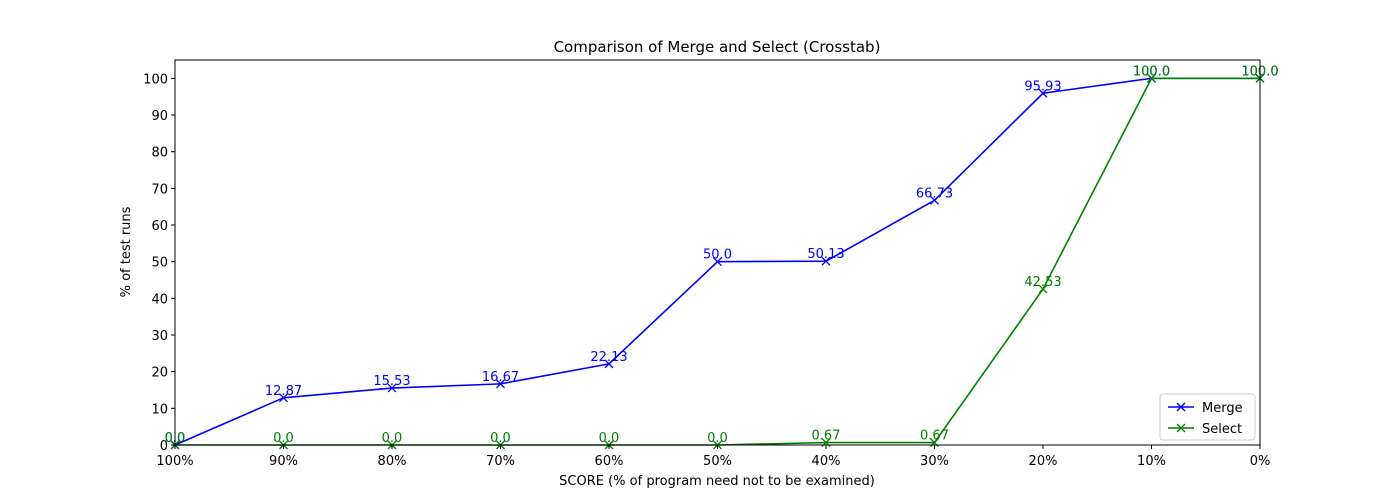 The image size is (1400, 500). I want to click on data-label-merge: 66.73, so click(934, 193).